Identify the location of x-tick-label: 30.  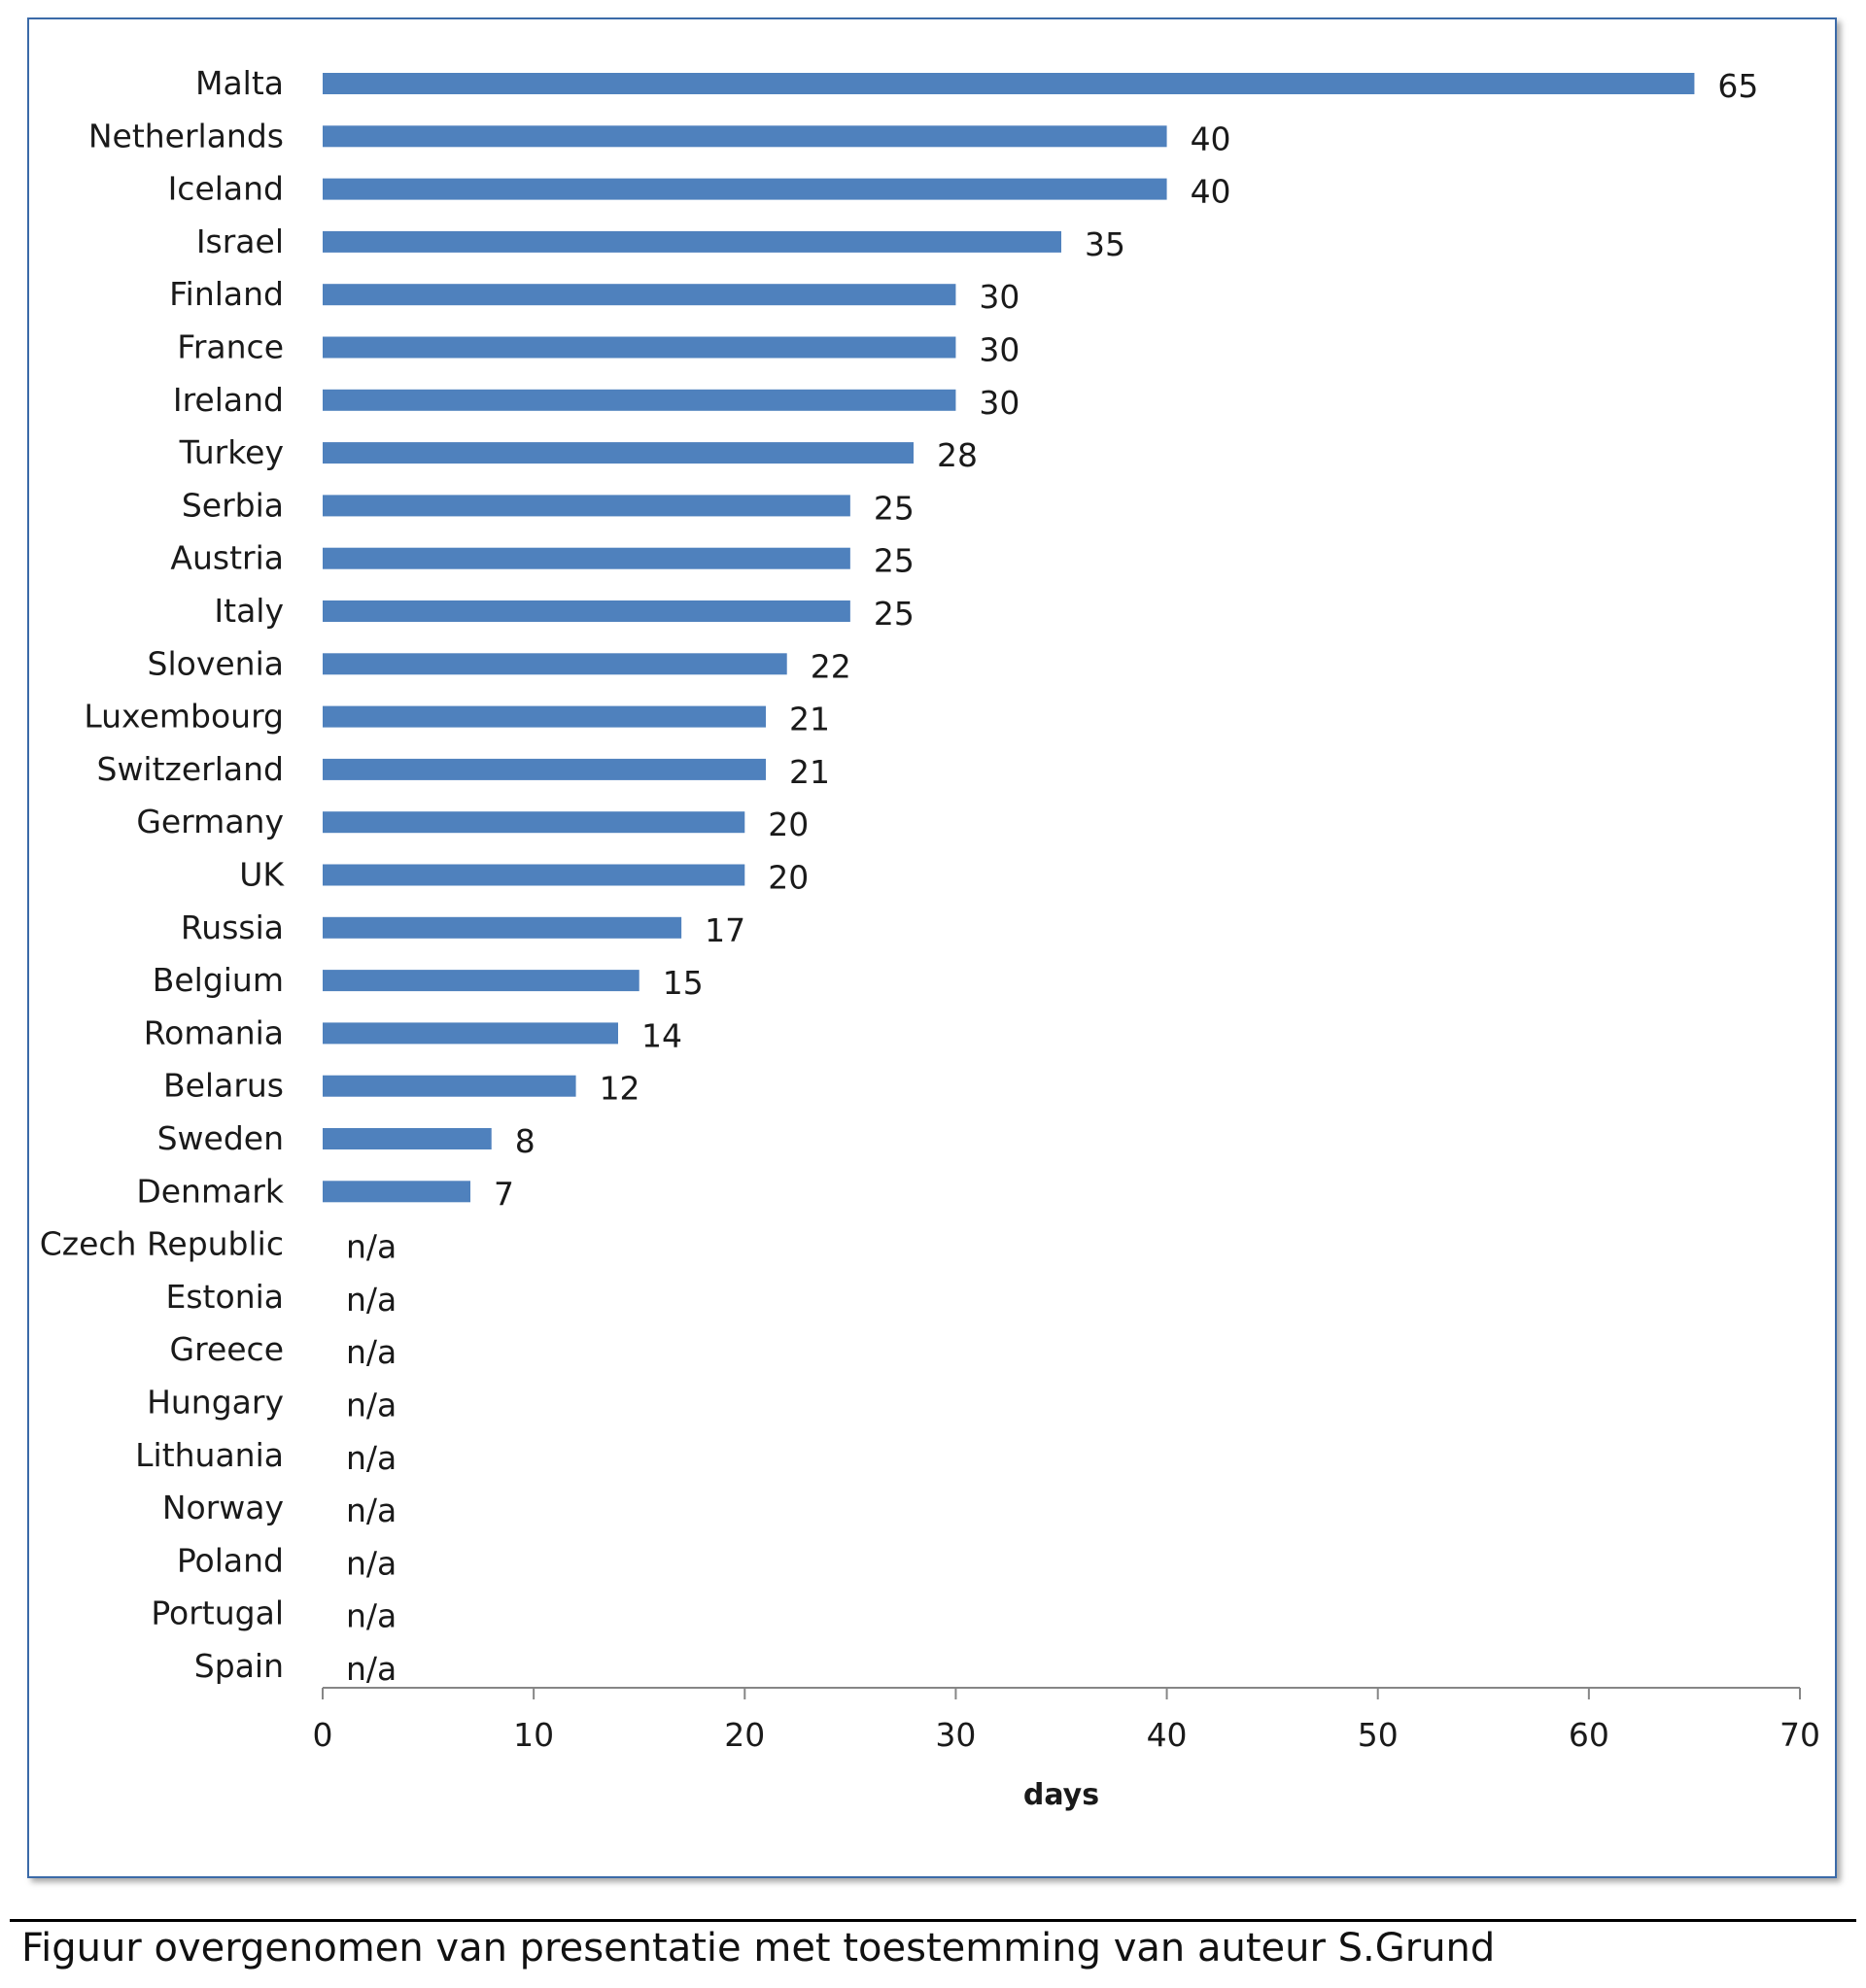
(955, 1735).